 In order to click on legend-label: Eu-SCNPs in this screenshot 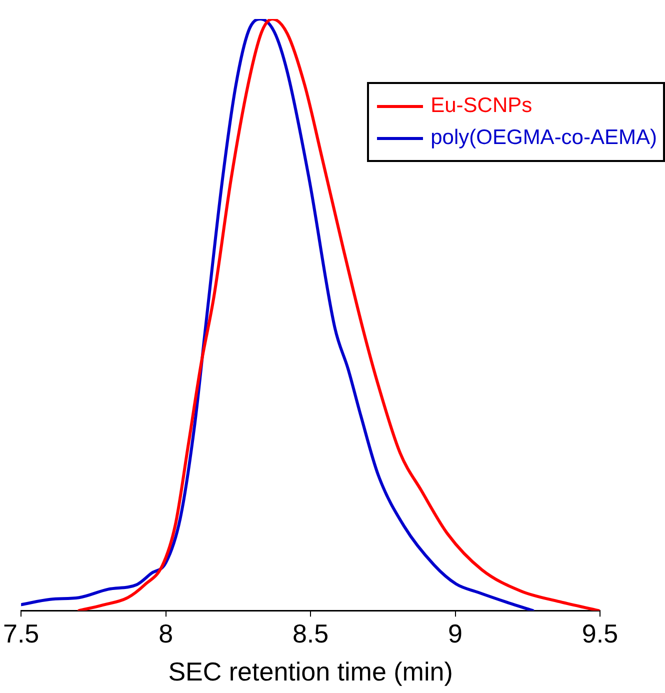, I will do `click(481, 106)`.